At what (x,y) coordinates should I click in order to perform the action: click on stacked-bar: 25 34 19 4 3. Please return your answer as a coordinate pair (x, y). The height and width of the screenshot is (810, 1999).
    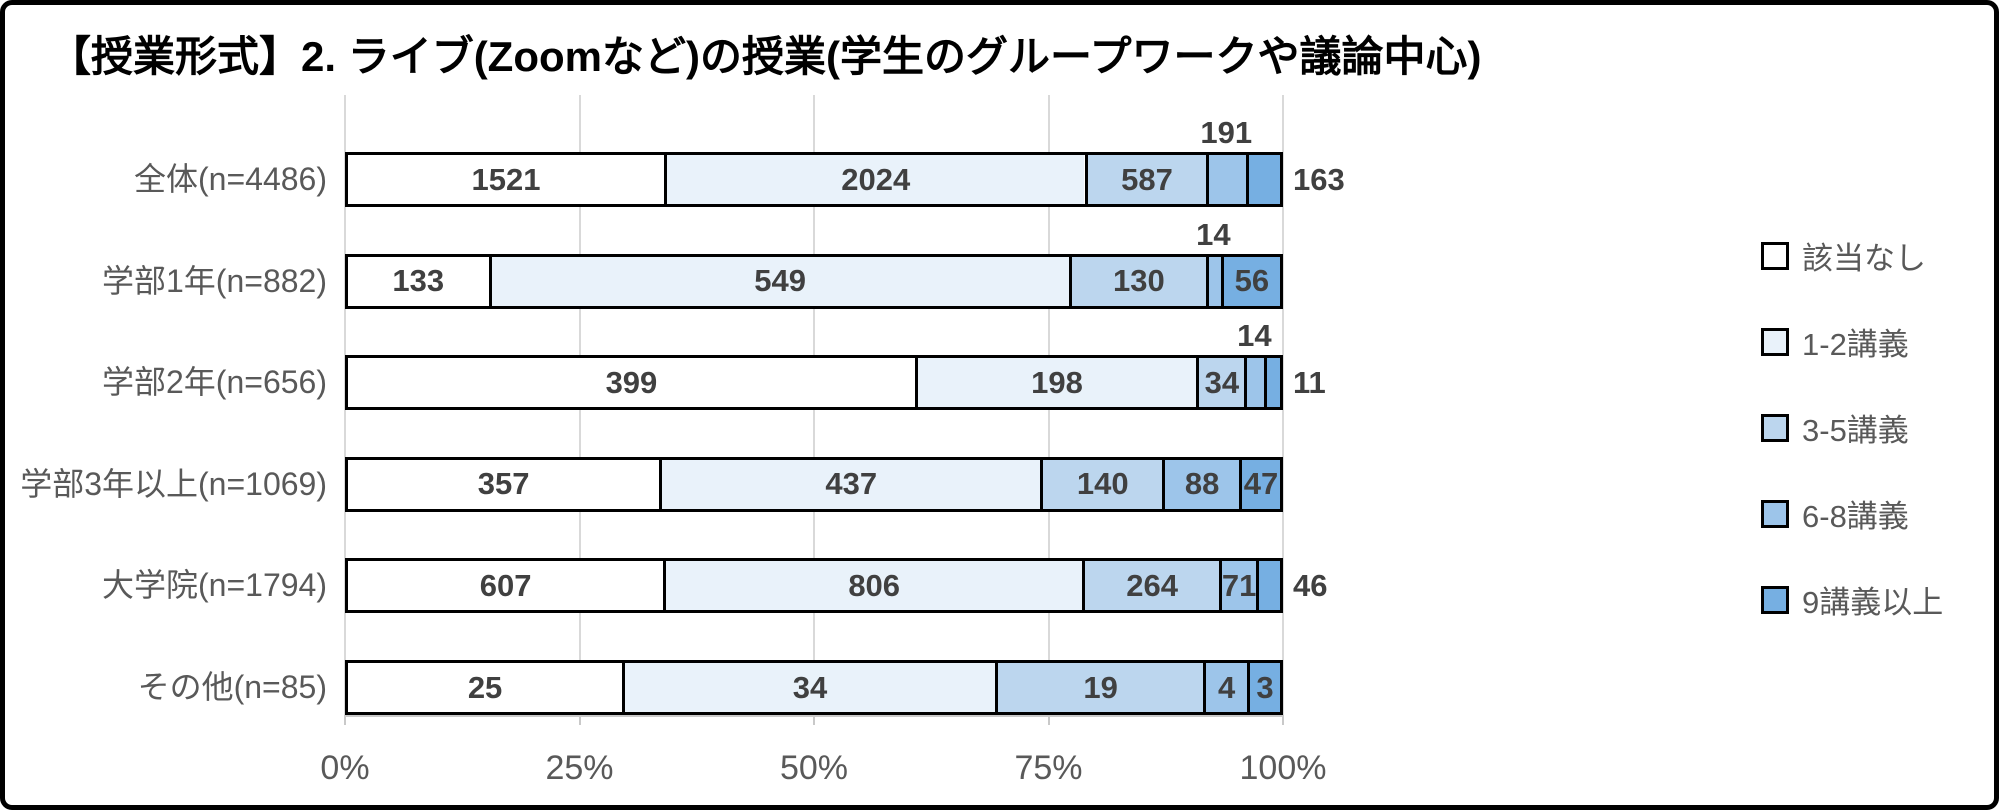
    Looking at the image, I should click on (814, 687).